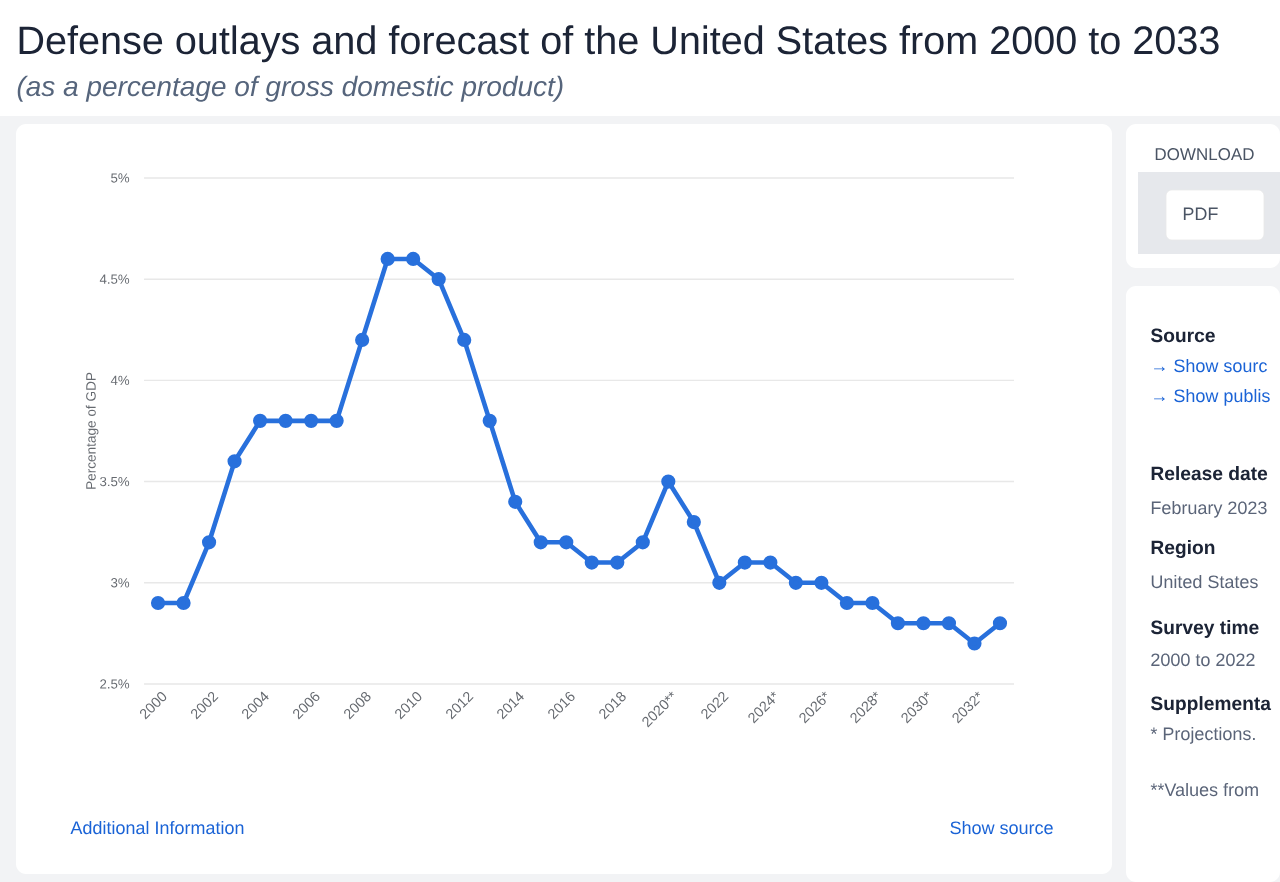 The width and height of the screenshot is (1280, 882). Describe the element at coordinates (1182, 335) in the screenshot. I see `text: Source` at that location.